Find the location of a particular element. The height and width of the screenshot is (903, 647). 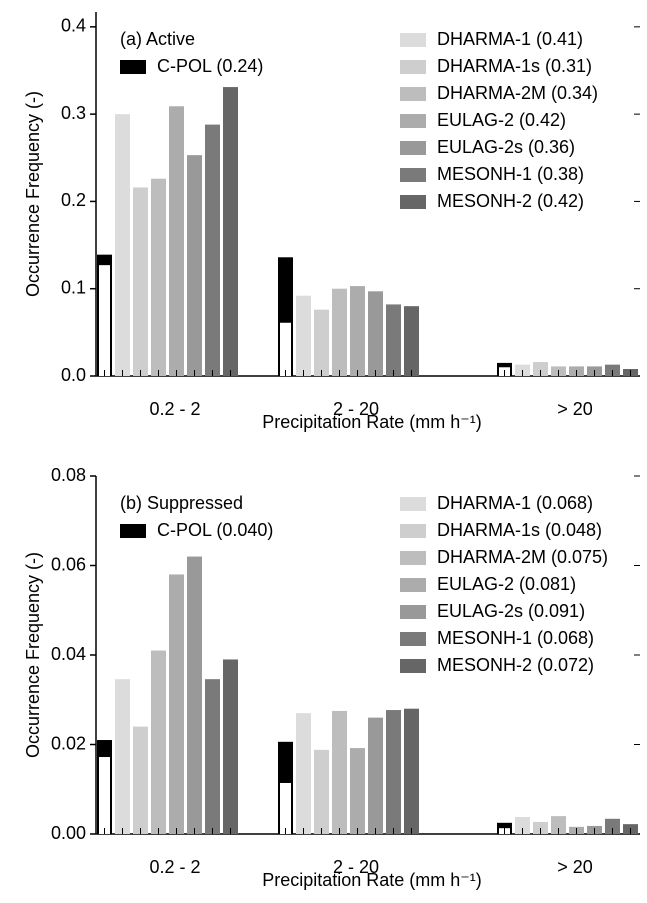

panel-annotation: (a) Active is located at coordinates (157, 39).